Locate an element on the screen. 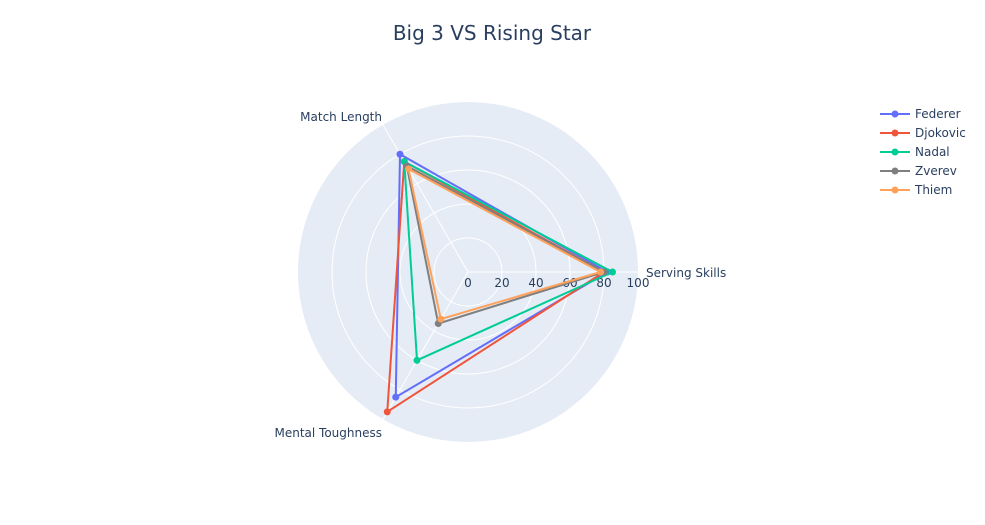  radial-tick-label: 100 is located at coordinates (638, 283).